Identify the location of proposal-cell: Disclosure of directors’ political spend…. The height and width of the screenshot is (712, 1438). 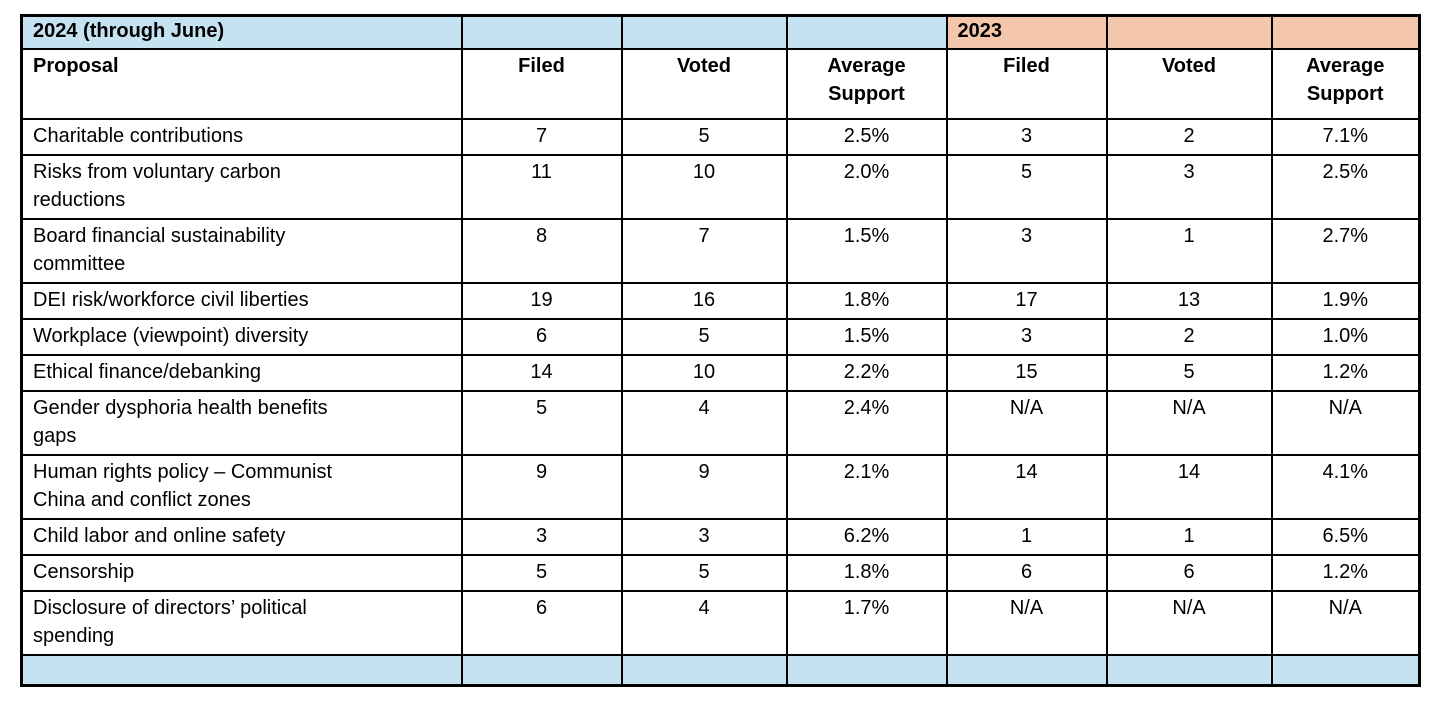
(241, 622).